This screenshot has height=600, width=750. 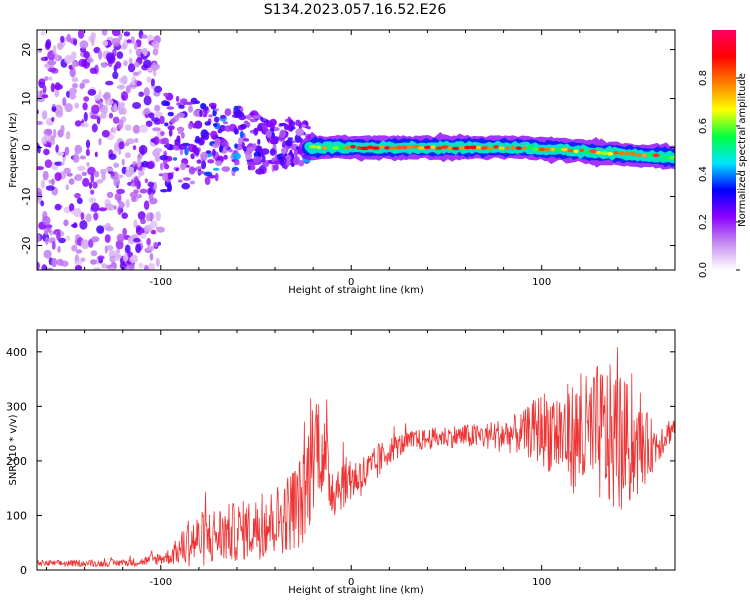 What do you see at coordinates (13, 449) in the screenshot?
I see `snr-ylabel: SNR (10 * v/v)` at bounding box center [13, 449].